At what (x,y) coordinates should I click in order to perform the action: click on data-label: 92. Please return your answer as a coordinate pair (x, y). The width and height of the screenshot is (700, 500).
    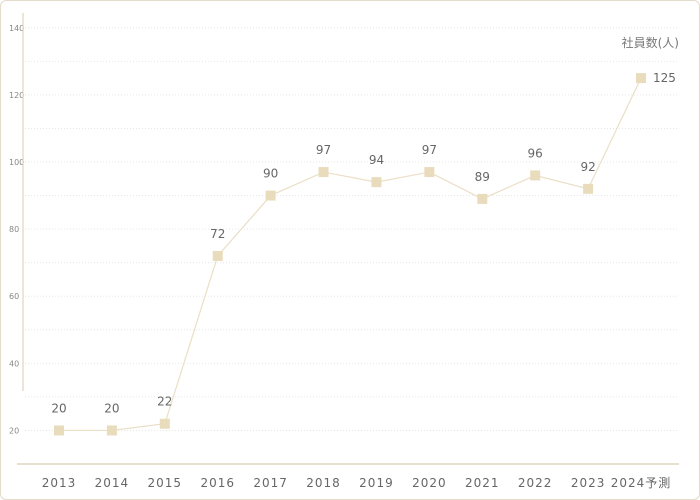
    Looking at the image, I should click on (587, 167).